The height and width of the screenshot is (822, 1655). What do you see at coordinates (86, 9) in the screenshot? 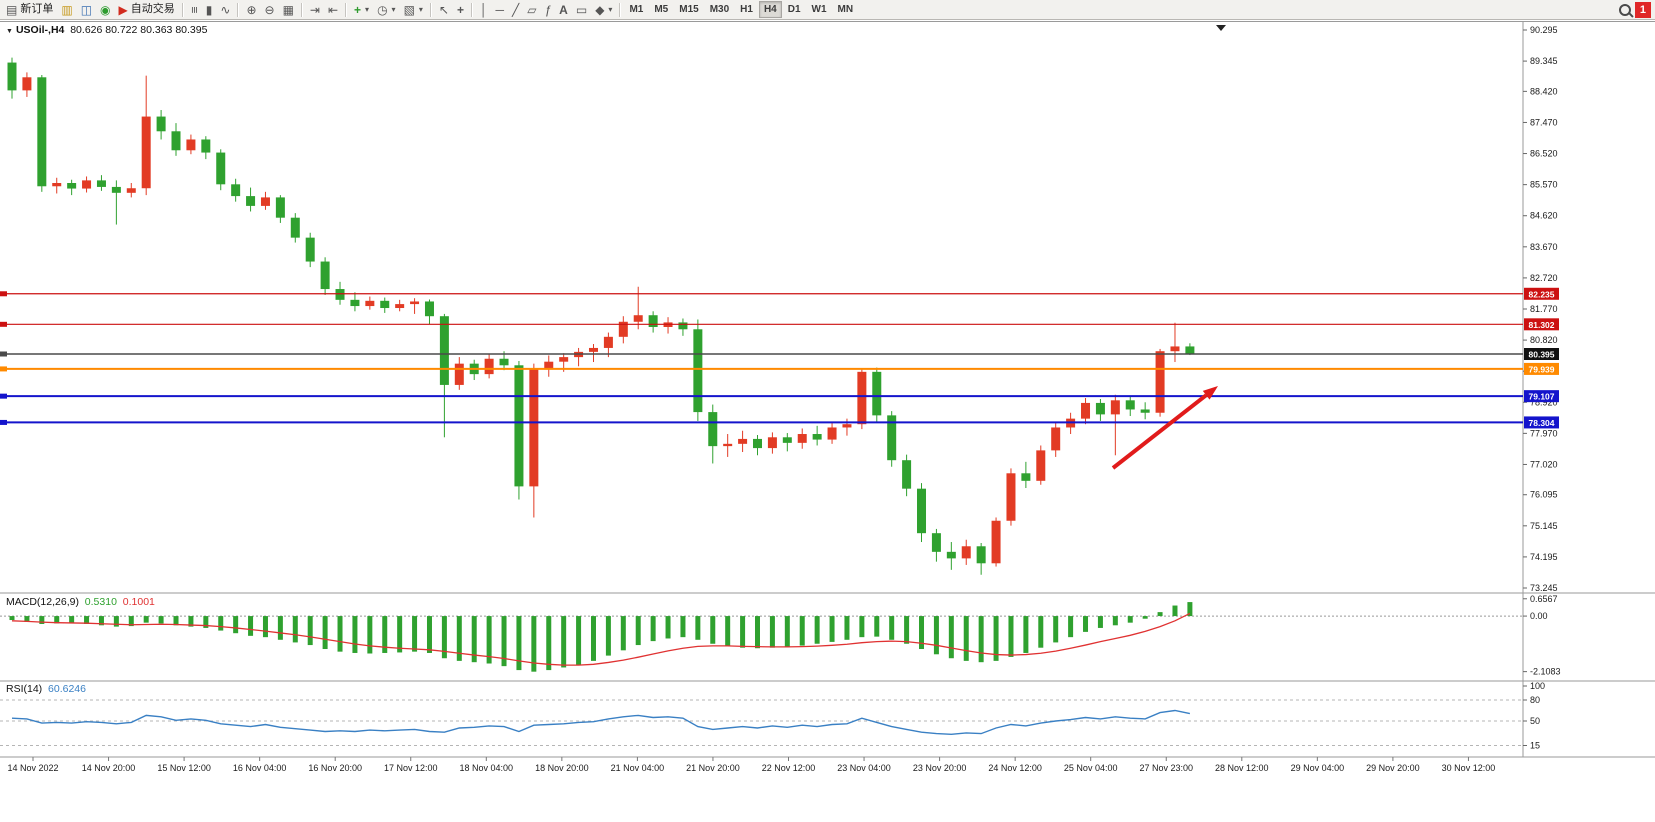
I see `signals-button: ◫` at bounding box center [86, 9].